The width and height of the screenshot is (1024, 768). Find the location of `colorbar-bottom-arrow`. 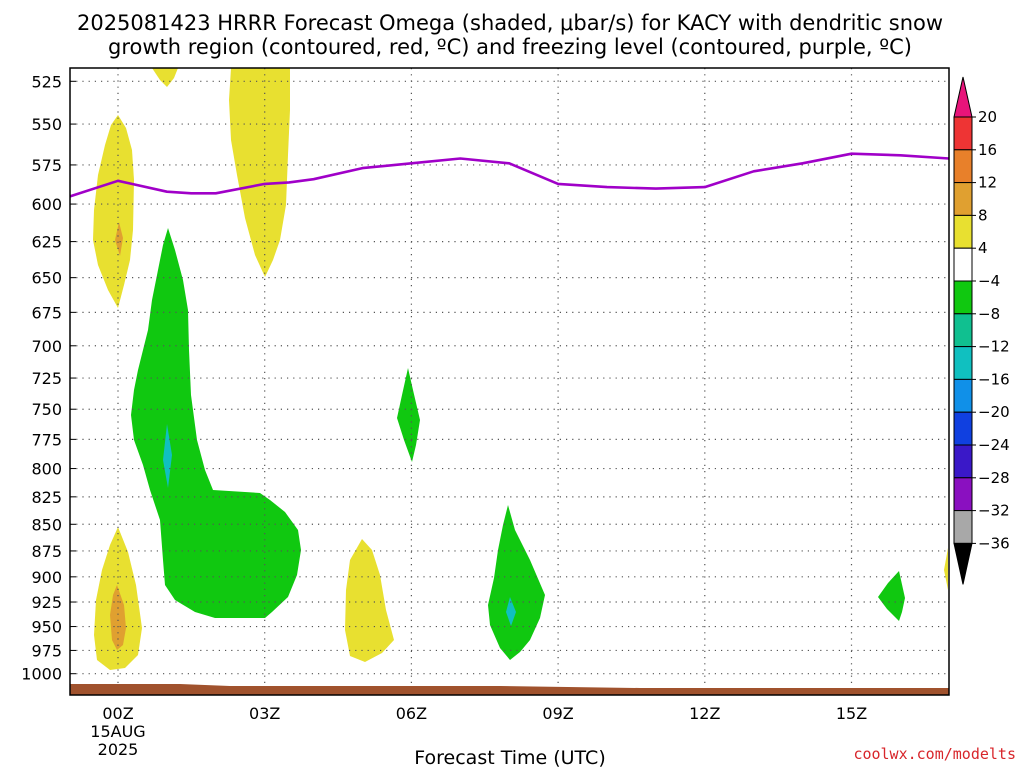

colorbar-bottom-arrow is located at coordinates (963, 563).